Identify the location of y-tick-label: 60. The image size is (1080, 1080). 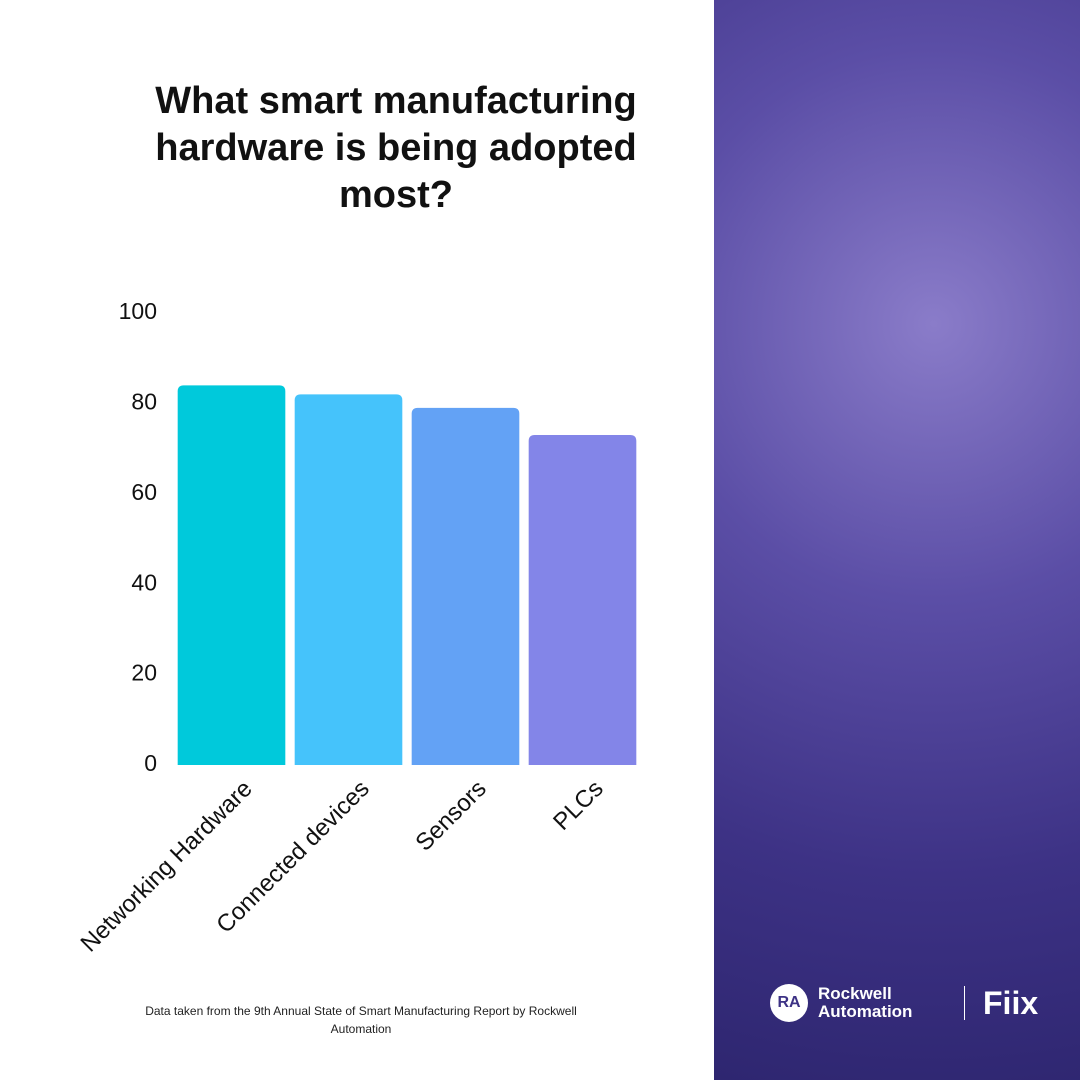
(144, 492).